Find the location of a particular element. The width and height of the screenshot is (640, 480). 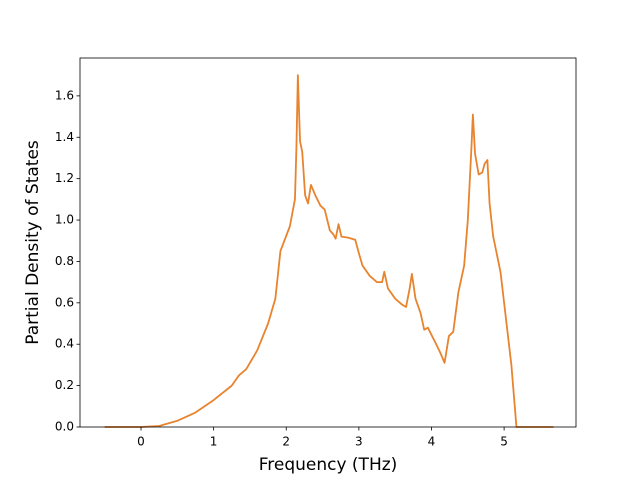

y-tick-label: 1.0 is located at coordinates (64, 220).